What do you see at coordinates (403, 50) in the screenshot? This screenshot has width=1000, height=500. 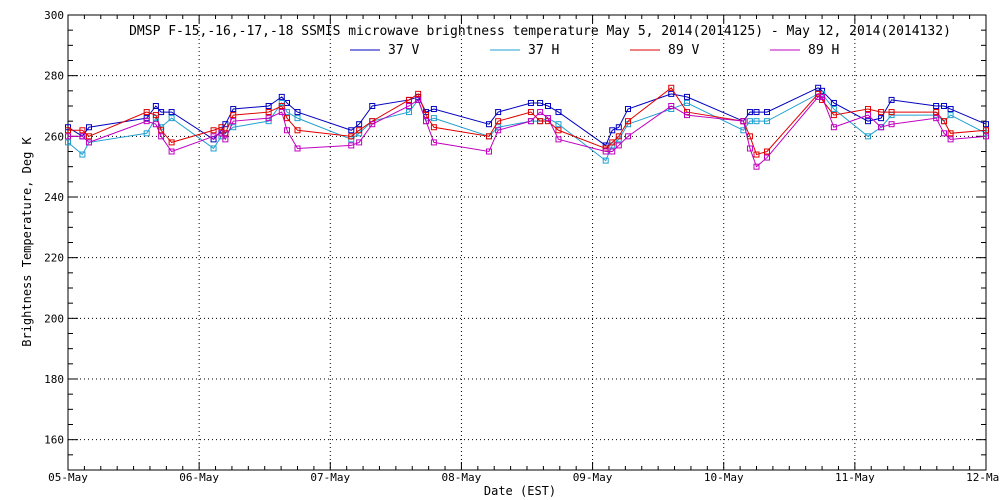 I see `legend-label: 37 V` at bounding box center [403, 50].